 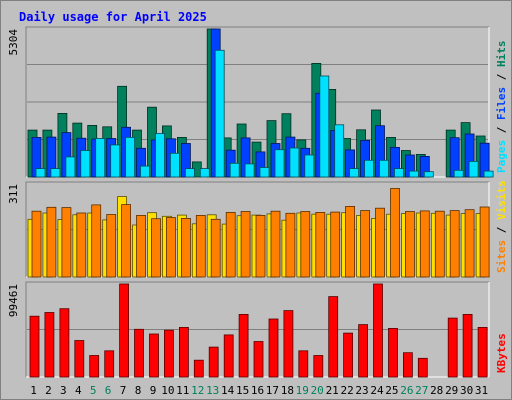 I want to click on x-tick-label-day-10: 10, so click(x=167, y=390).